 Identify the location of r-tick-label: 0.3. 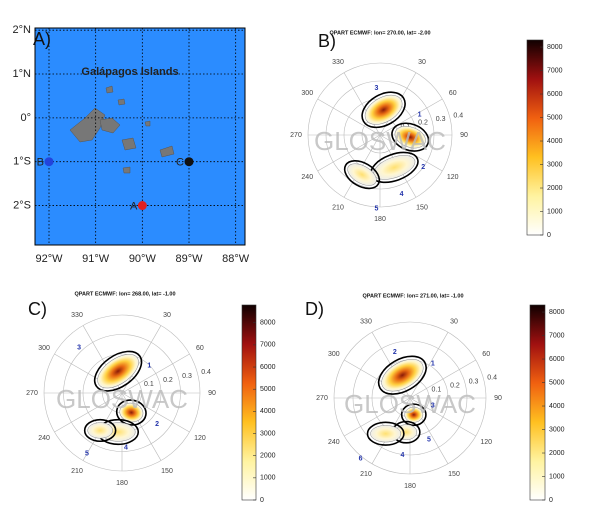
(187, 376).